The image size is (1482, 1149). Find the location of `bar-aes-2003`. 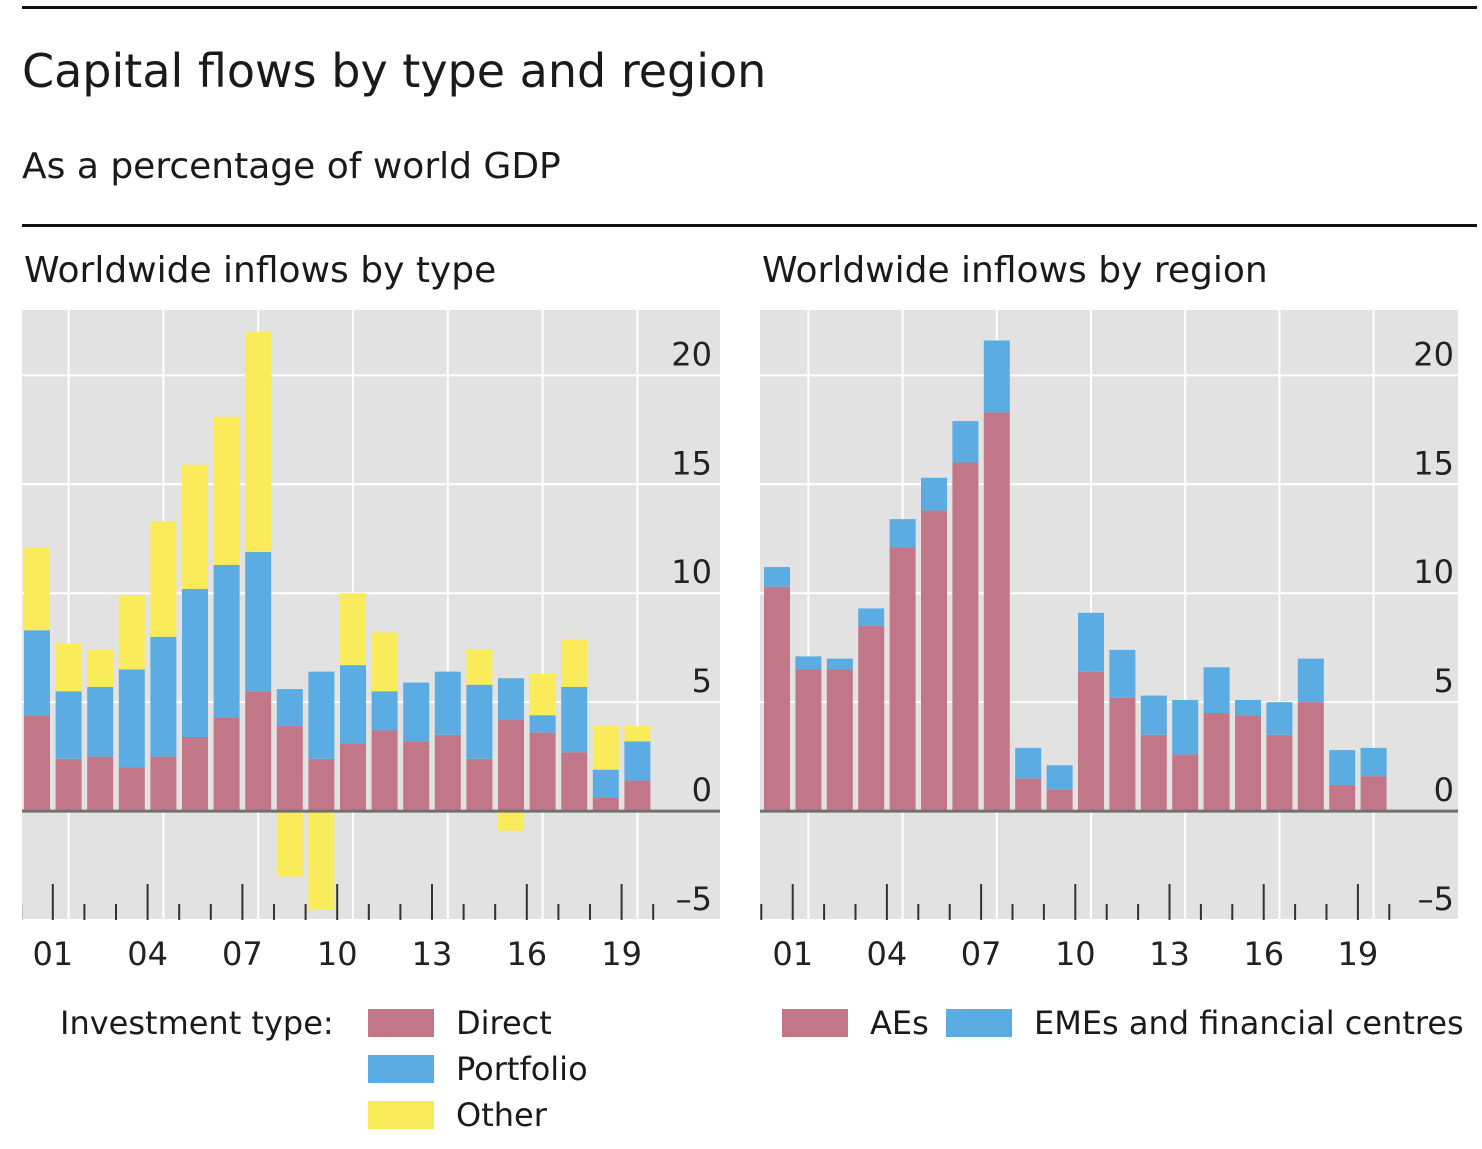

bar-aes-2003 is located at coordinates (871, 718).